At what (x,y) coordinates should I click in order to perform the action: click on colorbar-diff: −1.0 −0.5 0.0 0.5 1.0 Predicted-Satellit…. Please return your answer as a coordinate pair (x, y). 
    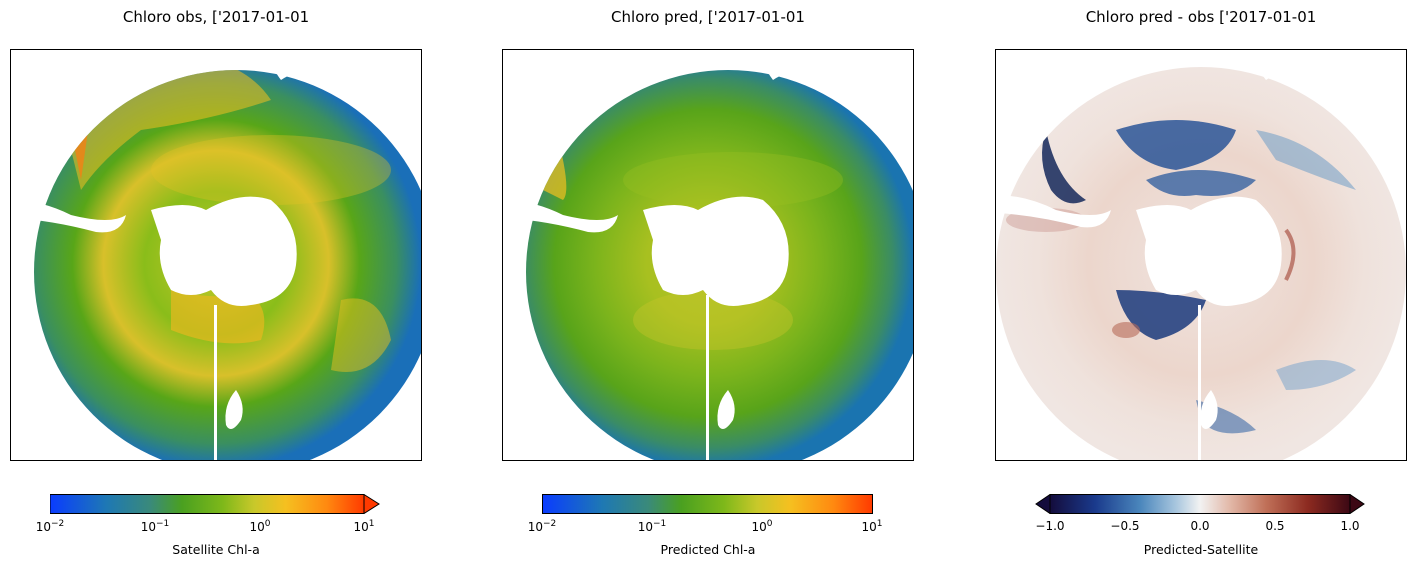
    Looking at the image, I should click on (1201, 529).